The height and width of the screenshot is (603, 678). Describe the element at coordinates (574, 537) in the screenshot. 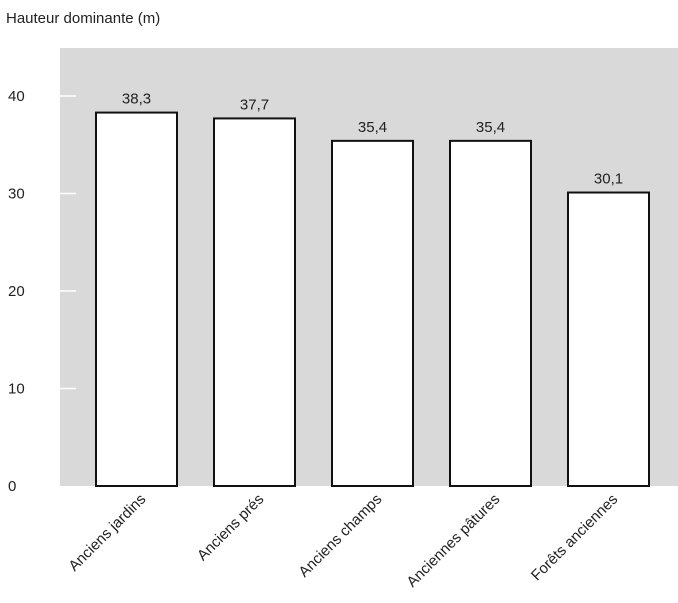

I see `category-label: Forêts anciennes` at that location.